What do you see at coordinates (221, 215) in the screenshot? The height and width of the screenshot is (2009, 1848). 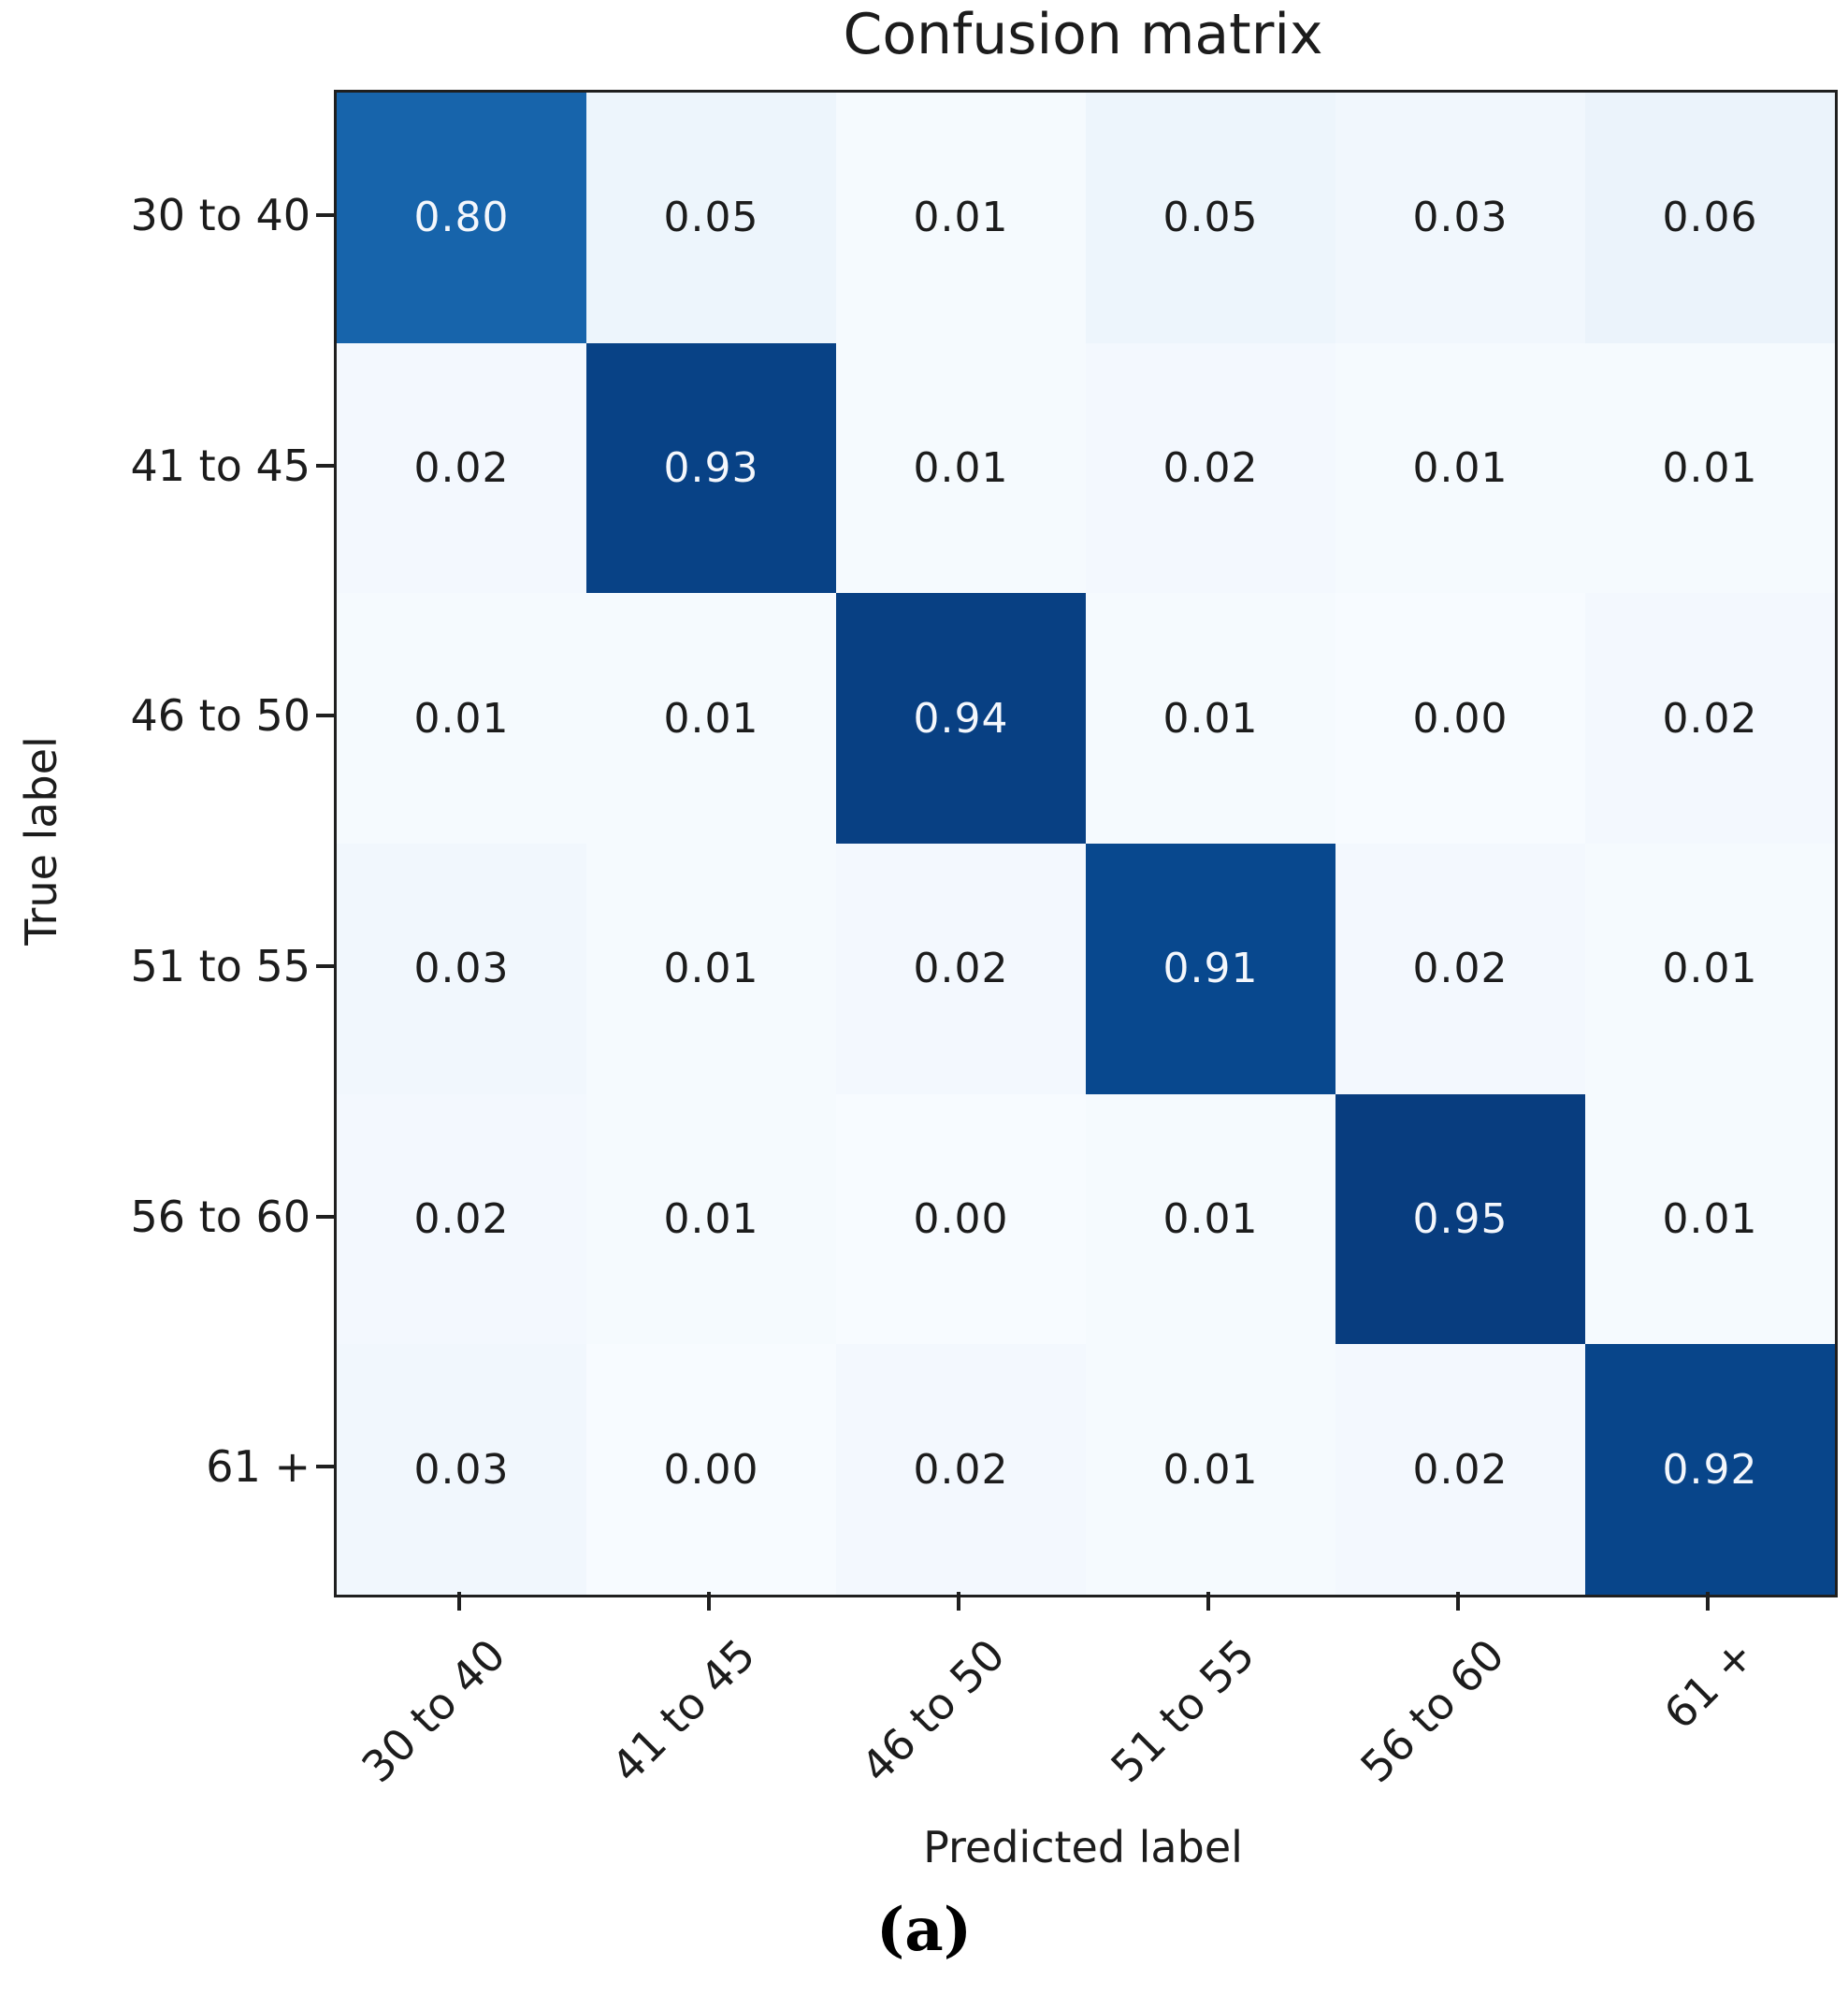 I see `y-tick-label: 30 to 40` at bounding box center [221, 215].